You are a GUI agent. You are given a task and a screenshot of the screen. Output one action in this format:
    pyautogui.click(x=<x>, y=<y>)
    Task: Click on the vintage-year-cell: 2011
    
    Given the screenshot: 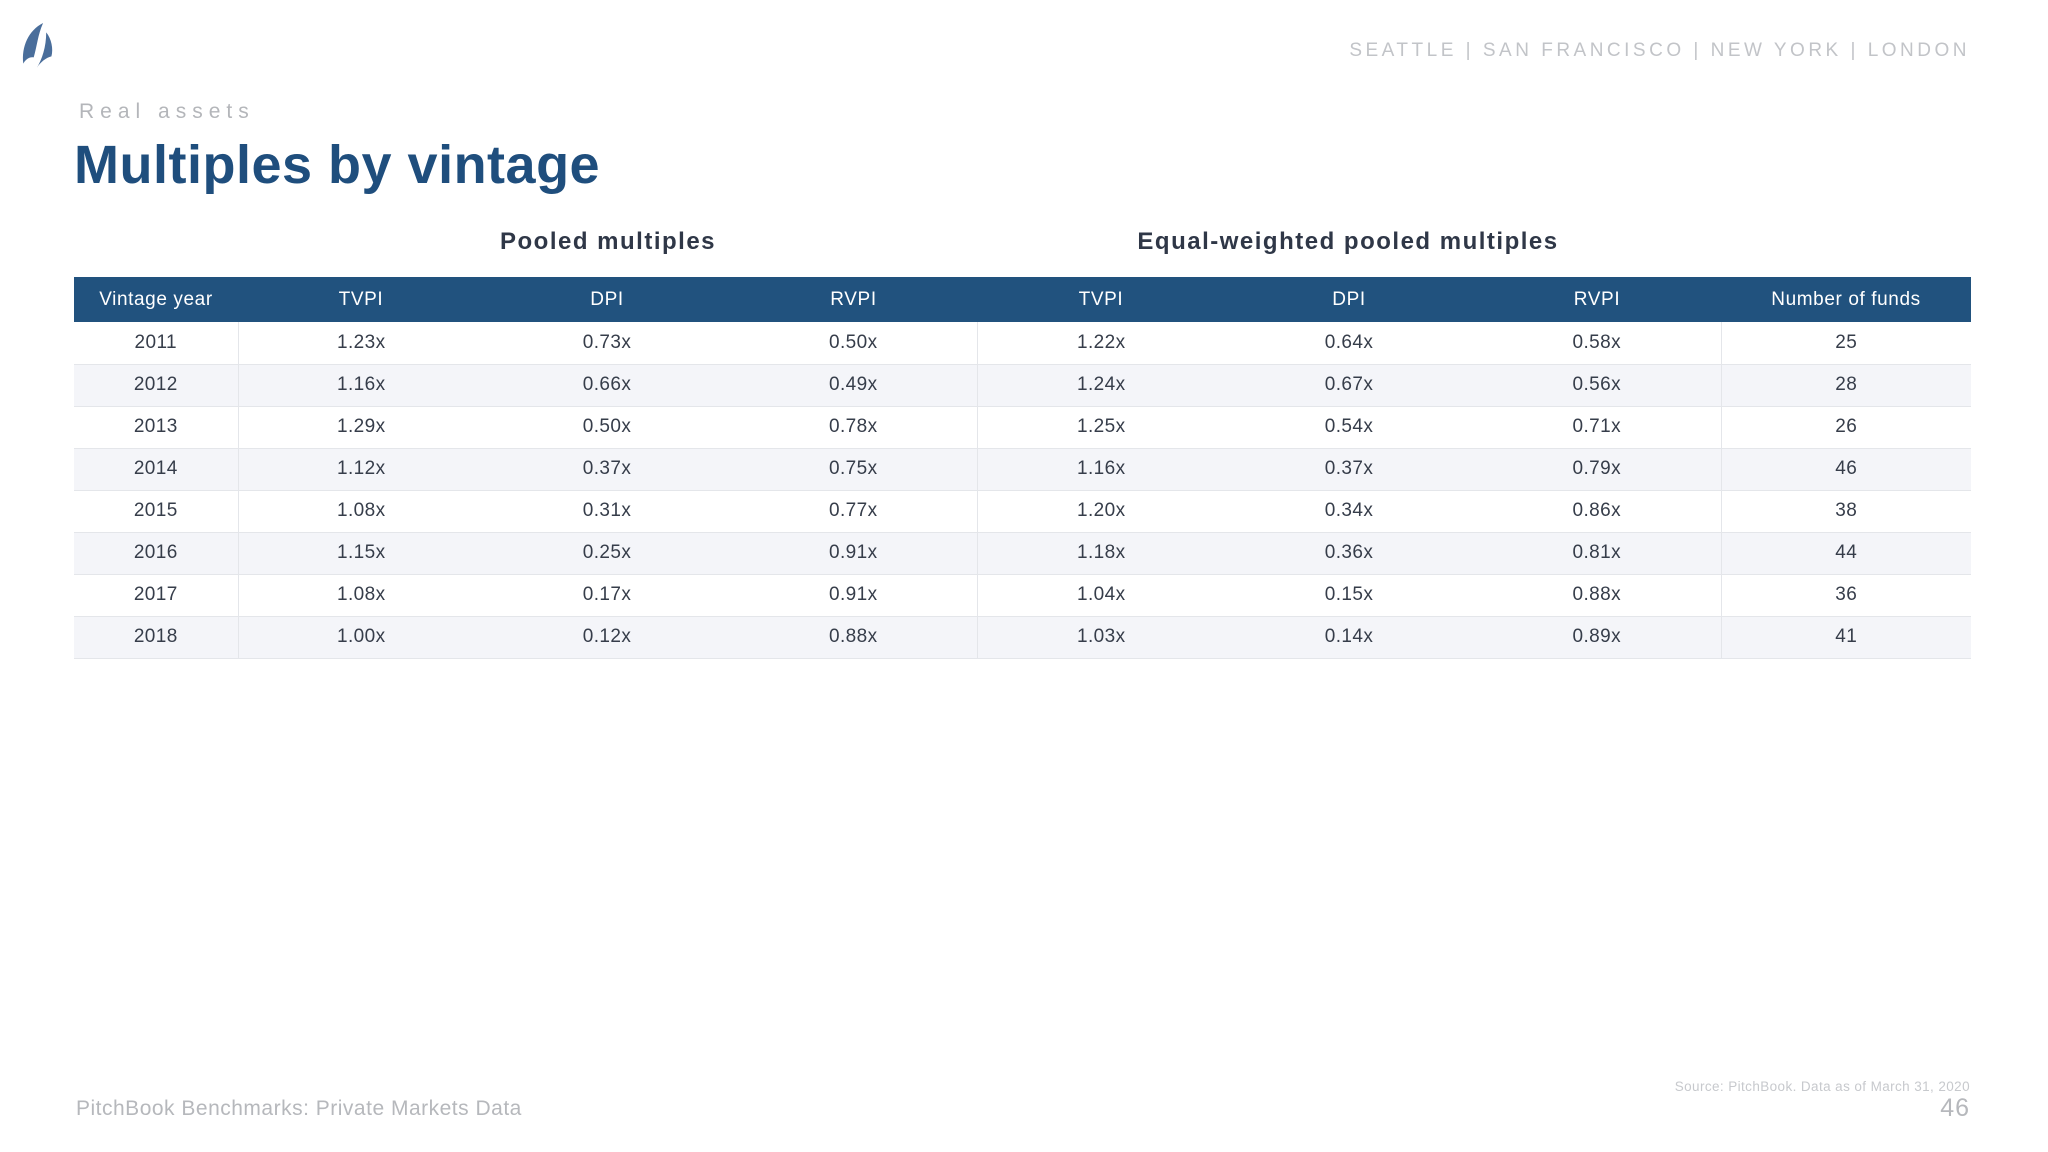 What is the action you would take?
    pyautogui.click(x=156, y=343)
    